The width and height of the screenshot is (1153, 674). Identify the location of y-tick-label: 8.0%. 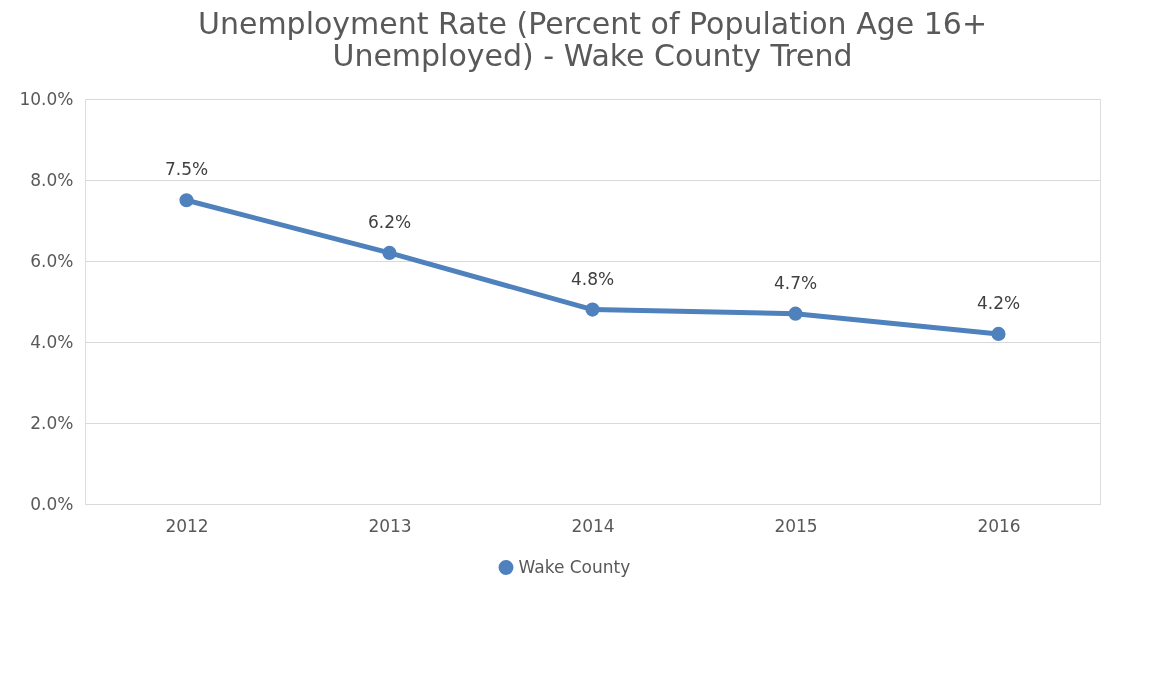
(52, 179).